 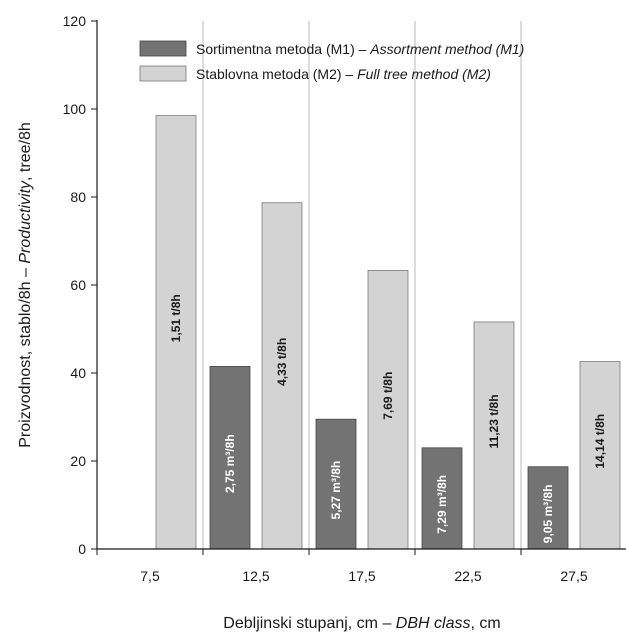 What do you see at coordinates (163, 48) in the screenshot?
I see `legend-swatch-m1` at bounding box center [163, 48].